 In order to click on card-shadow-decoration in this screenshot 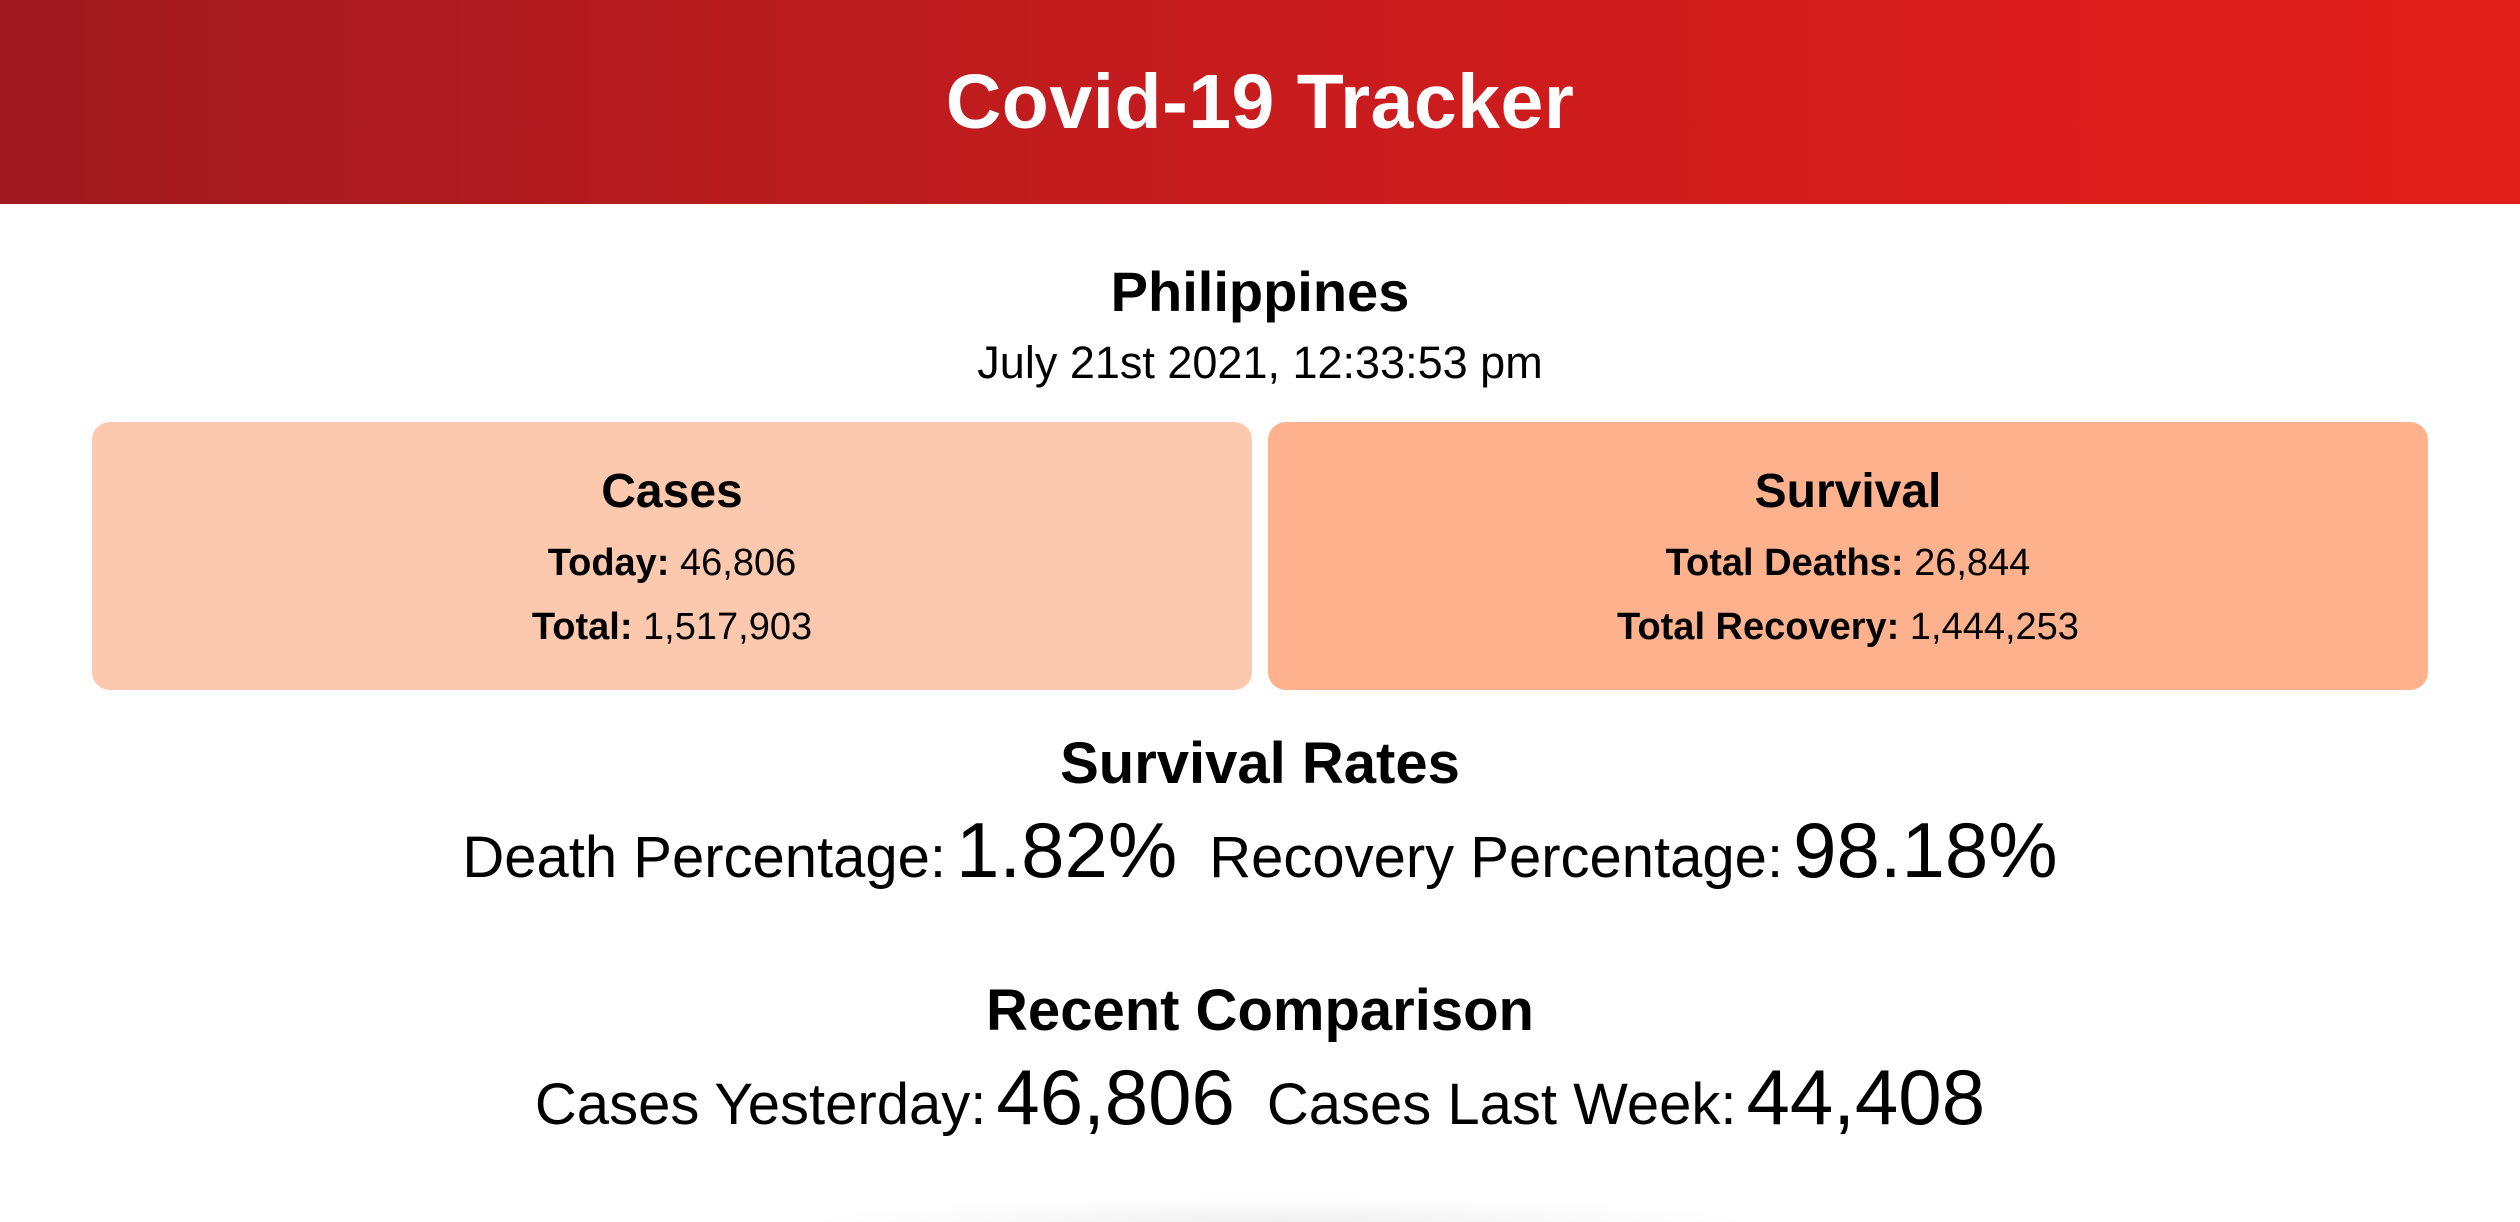, I will do `click(1280, 1209)`.